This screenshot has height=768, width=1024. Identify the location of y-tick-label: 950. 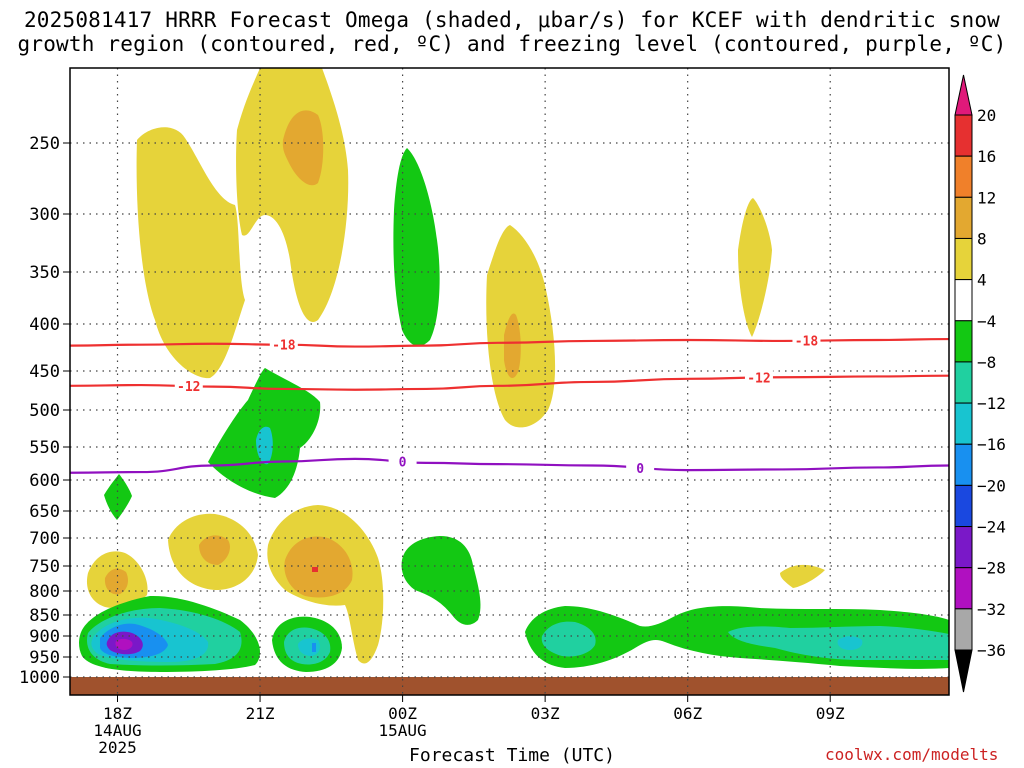
(44, 658).